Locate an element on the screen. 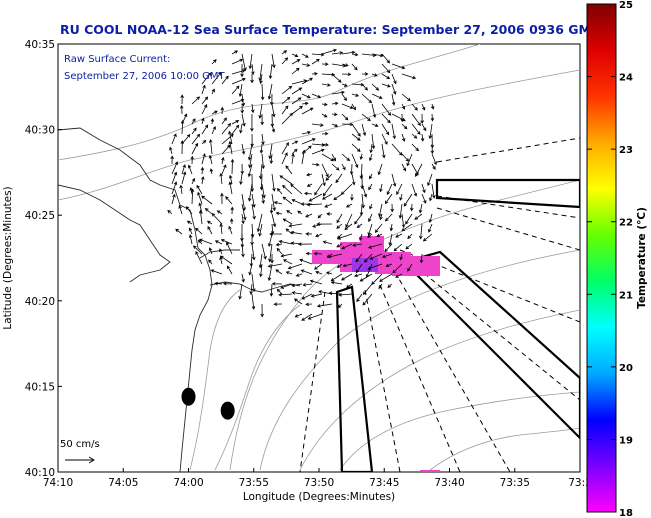 The height and width of the screenshot is (518, 651). y-tick-label: 40:25 is located at coordinates (40, 216).